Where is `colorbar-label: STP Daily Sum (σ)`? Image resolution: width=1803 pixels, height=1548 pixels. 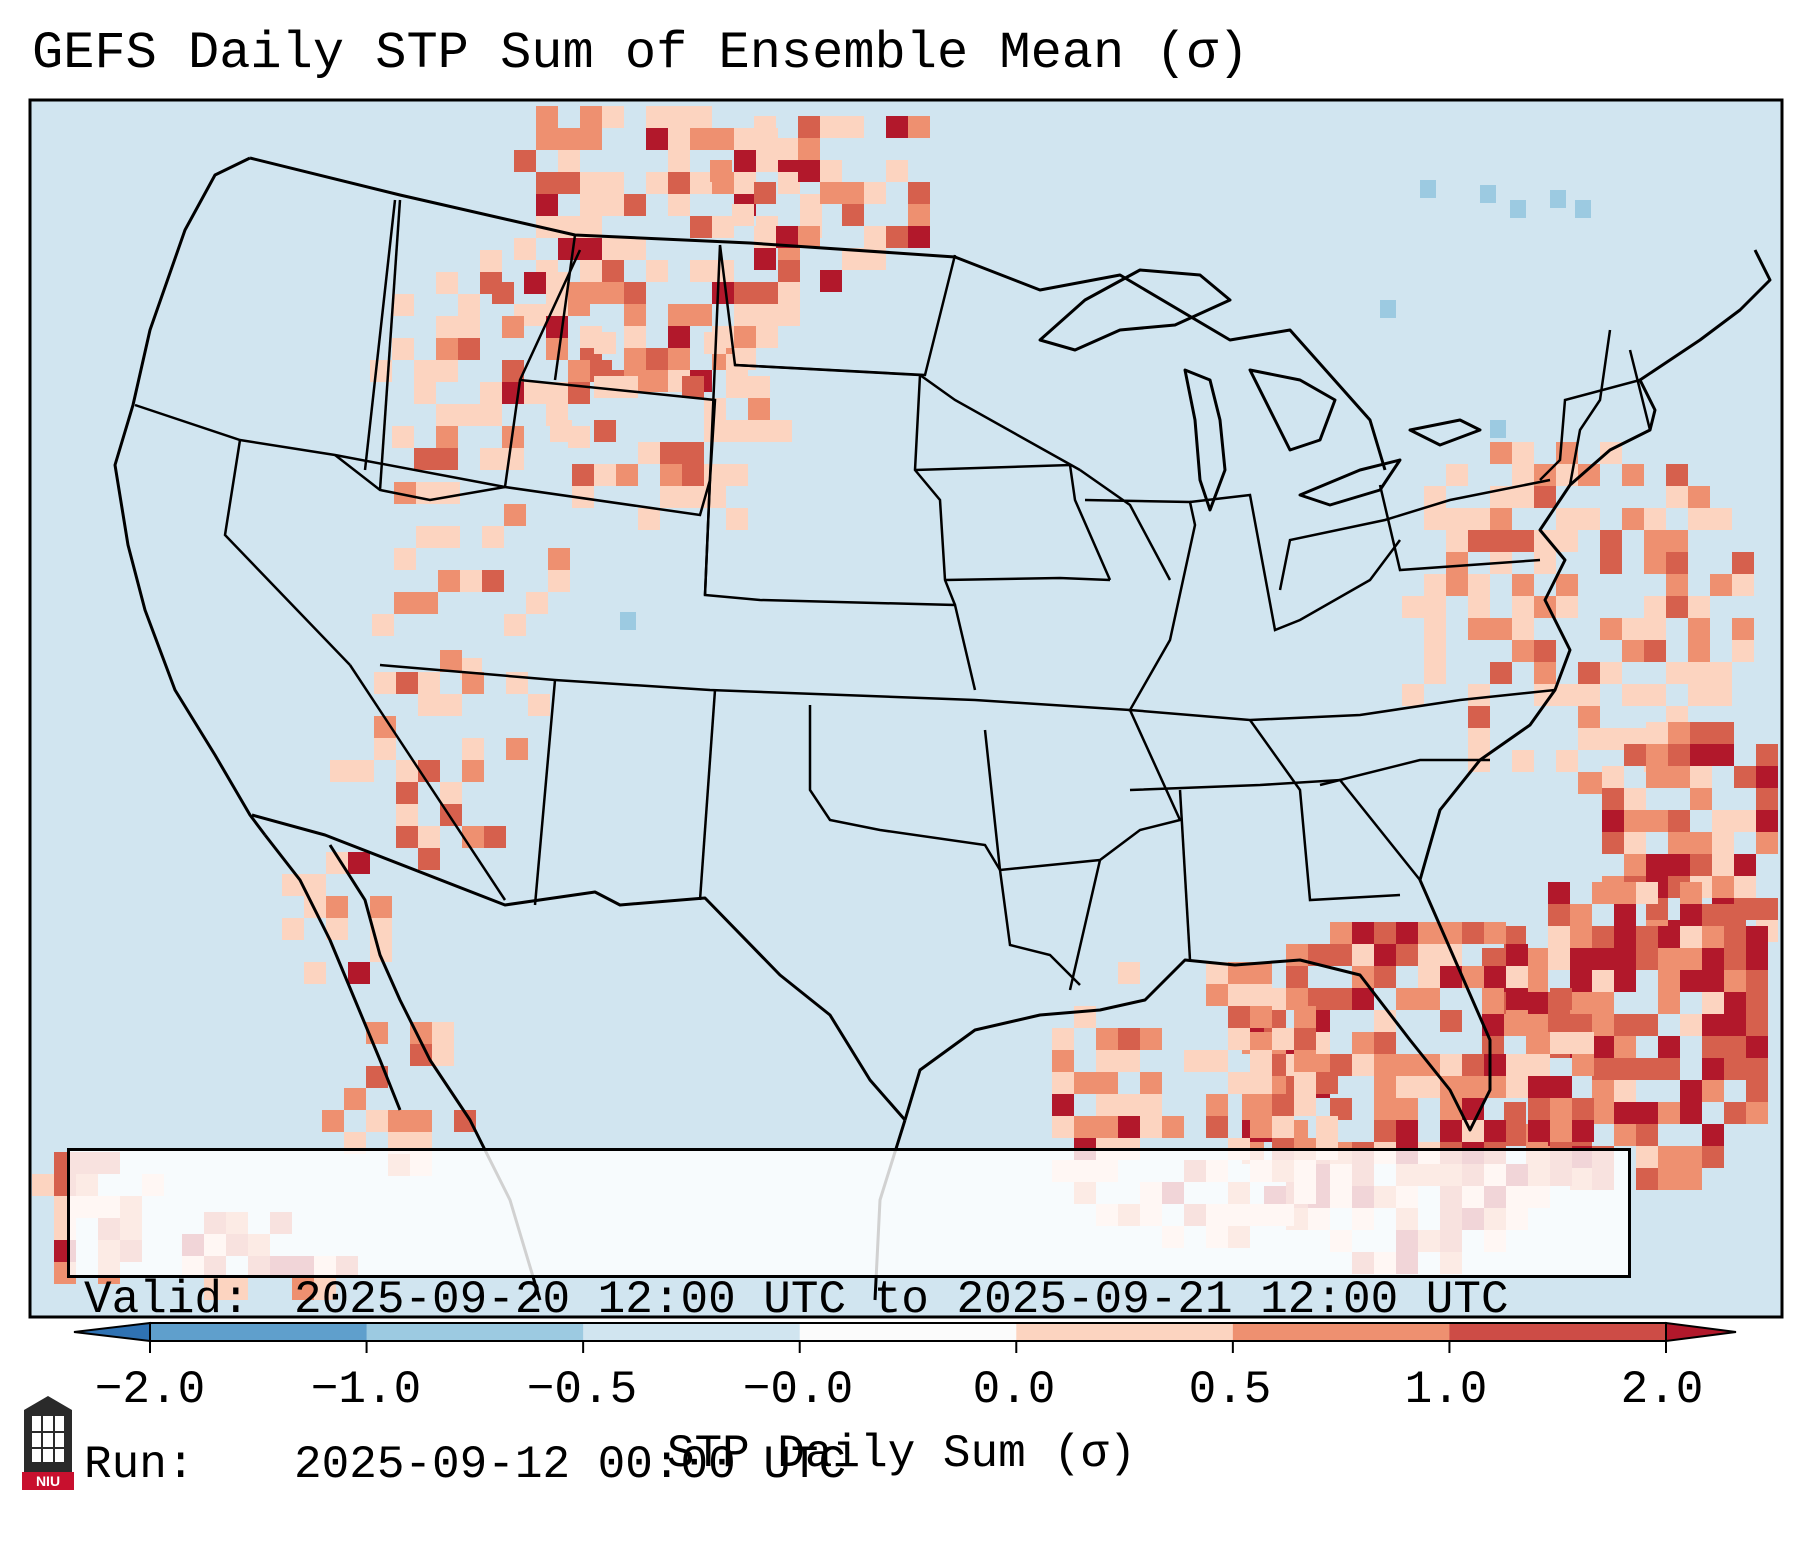 colorbar-label: STP Daily Sum (σ) is located at coordinates (901, 1454).